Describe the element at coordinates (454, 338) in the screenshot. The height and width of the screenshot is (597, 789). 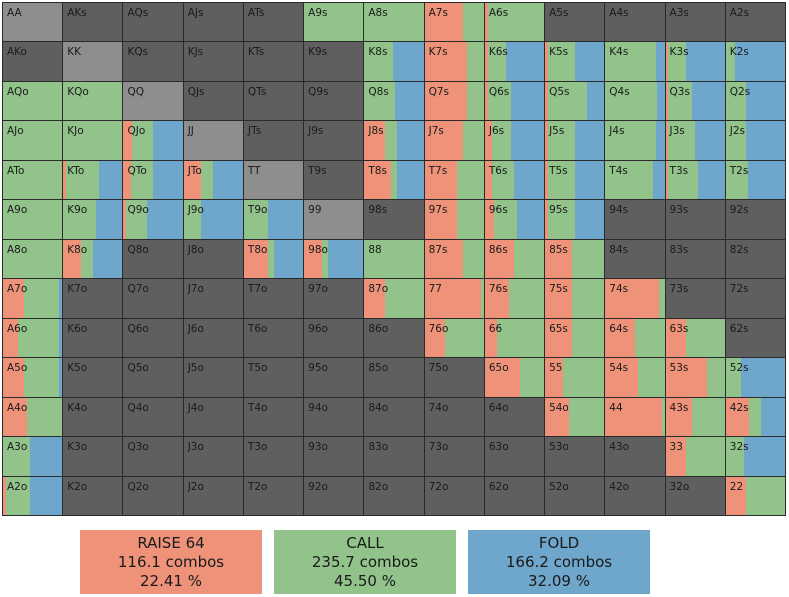
I see `hand-cell-76o: 76o` at that location.